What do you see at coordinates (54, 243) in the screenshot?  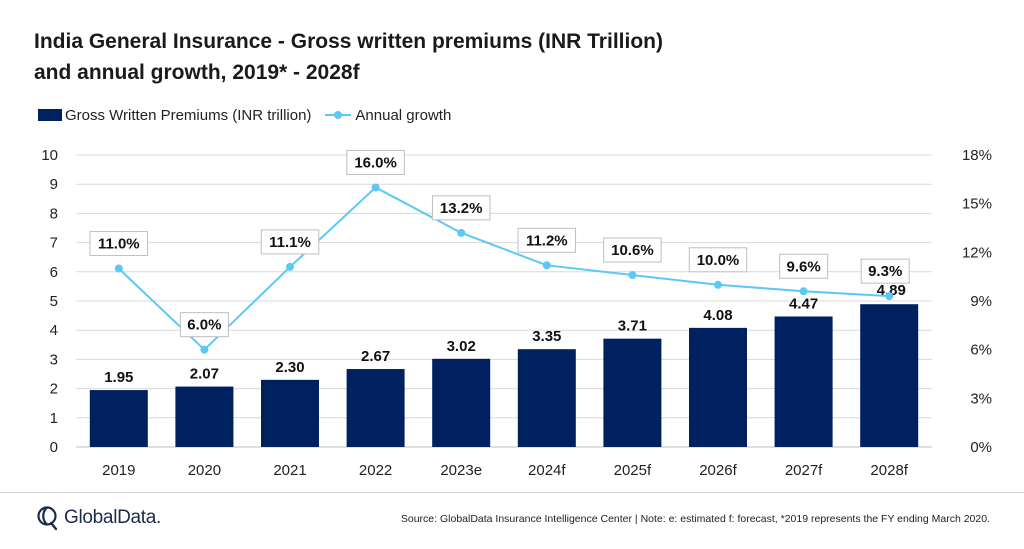 I see `y-left-tick-label: 7` at bounding box center [54, 243].